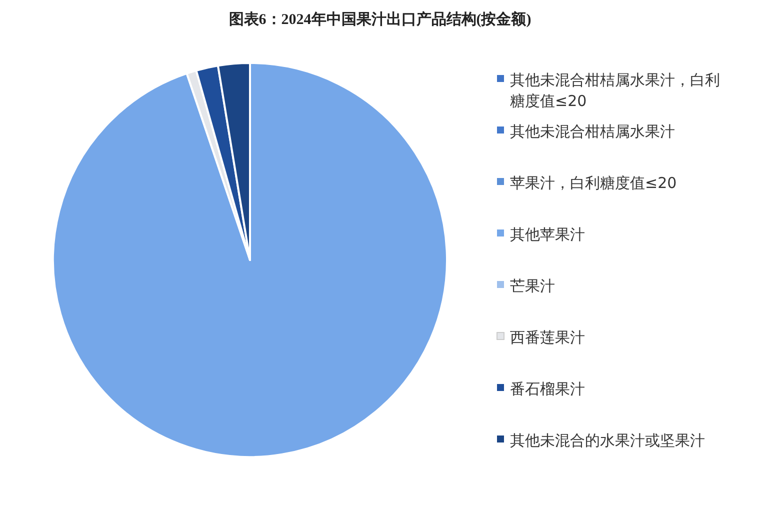 The height and width of the screenshot is (523, 760). I want to click on legend-label: 苹果汁，白利糖度值≤20, so click(593, 183).